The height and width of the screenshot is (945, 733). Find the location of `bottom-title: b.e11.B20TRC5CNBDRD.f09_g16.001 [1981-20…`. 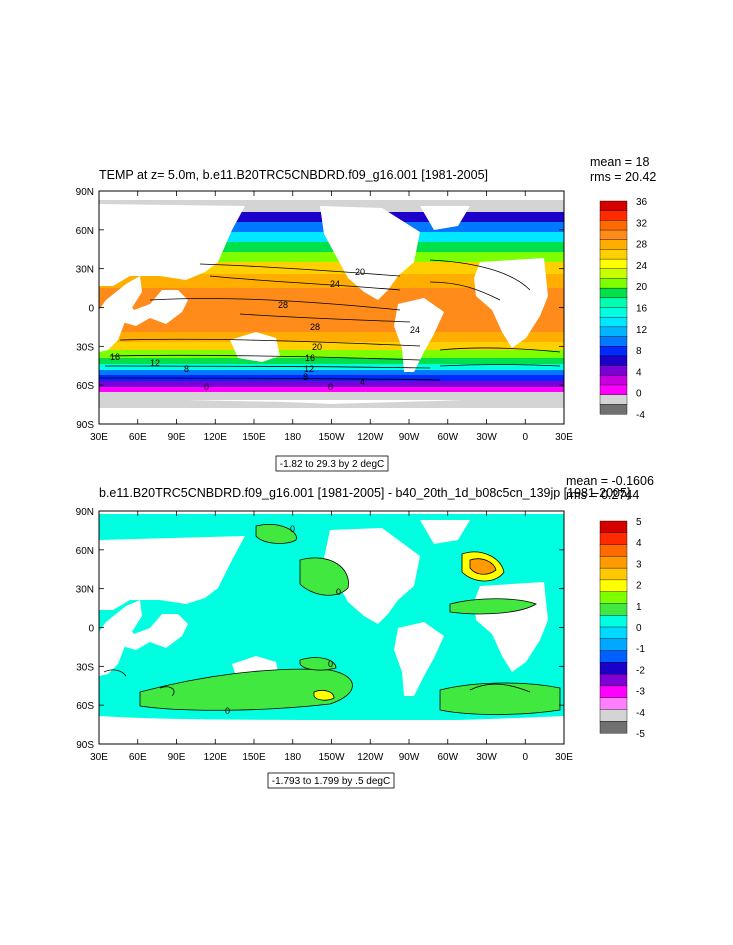

bottom-title: b.e11.B20TRC5CNBDRD.f09_g16.001 [1981-20… is located at coordinates (364, 493).